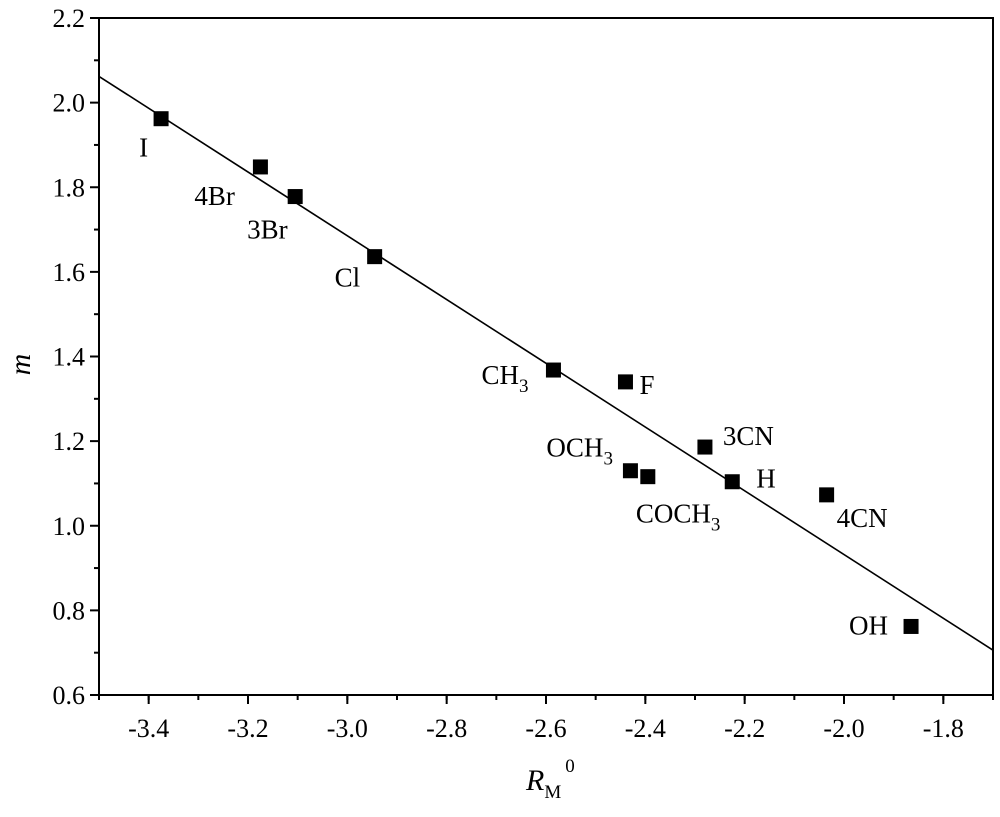 The height and width of the screenshot is (817, 1000). What do you see at coordinates (943, 728) in the screenshot?
I see `x-tick-label: -1.8` at bounding box center [943, 728].